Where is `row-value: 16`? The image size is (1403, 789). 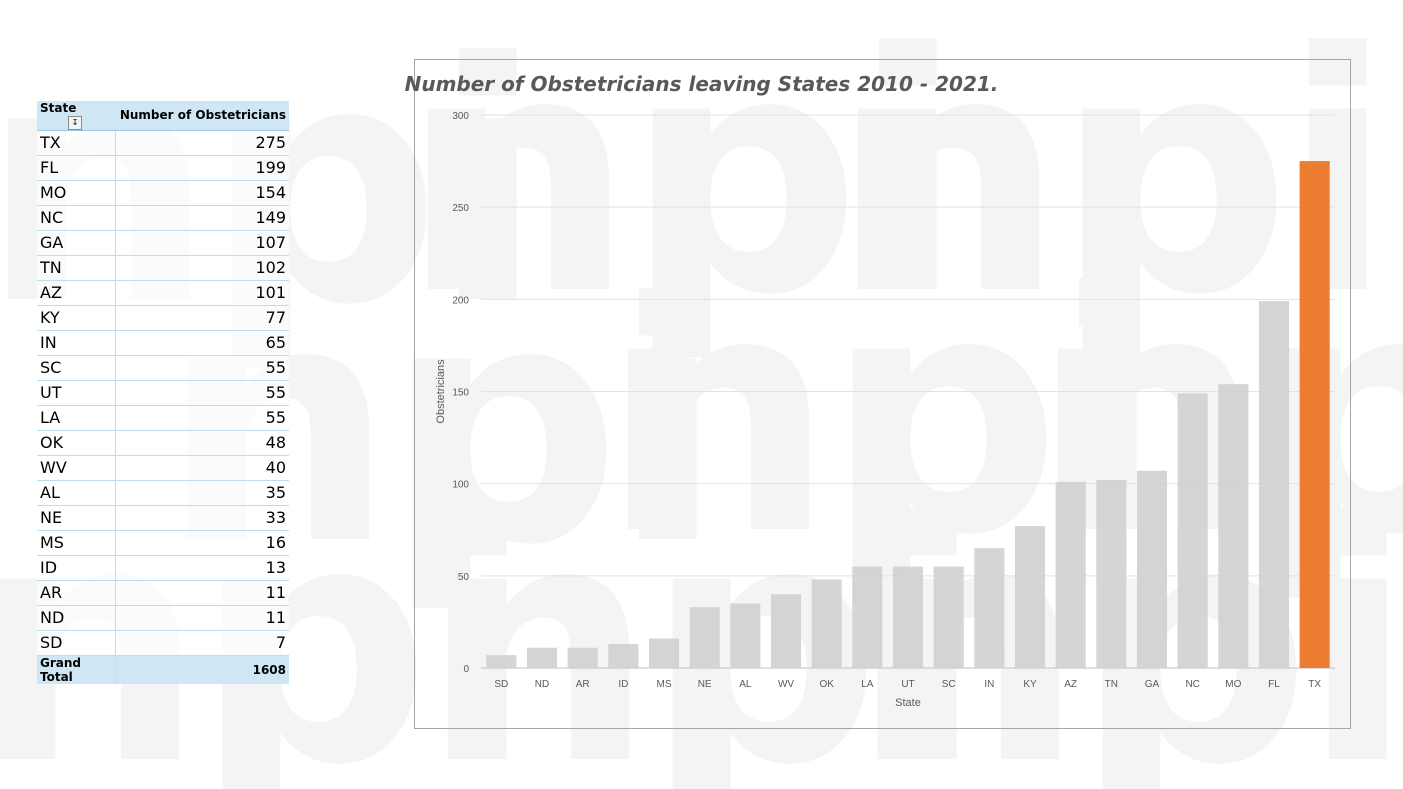
row-value: 16 is located at coordinates (202, 543).